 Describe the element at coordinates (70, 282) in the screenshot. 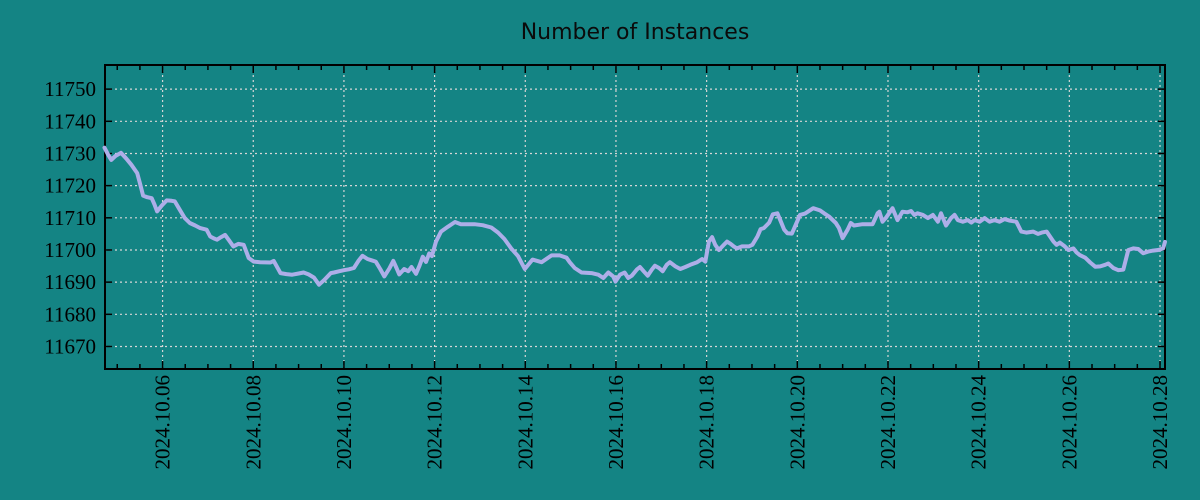

I see `y-tick-label: 11690` at that location.